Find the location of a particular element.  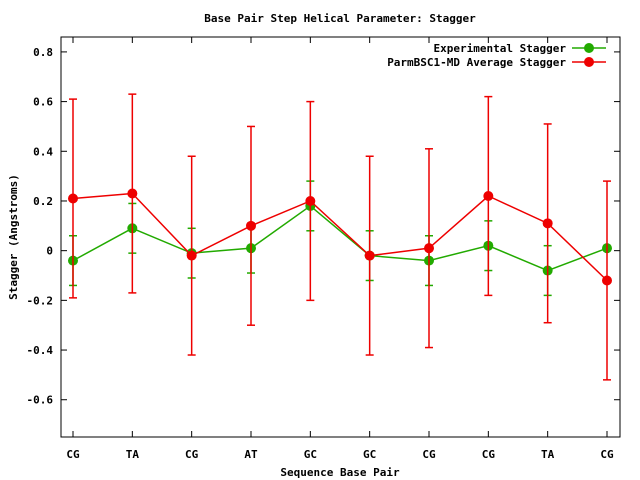

x-axis-label: Sequence Base Pair is located at coordinates (340, 472).